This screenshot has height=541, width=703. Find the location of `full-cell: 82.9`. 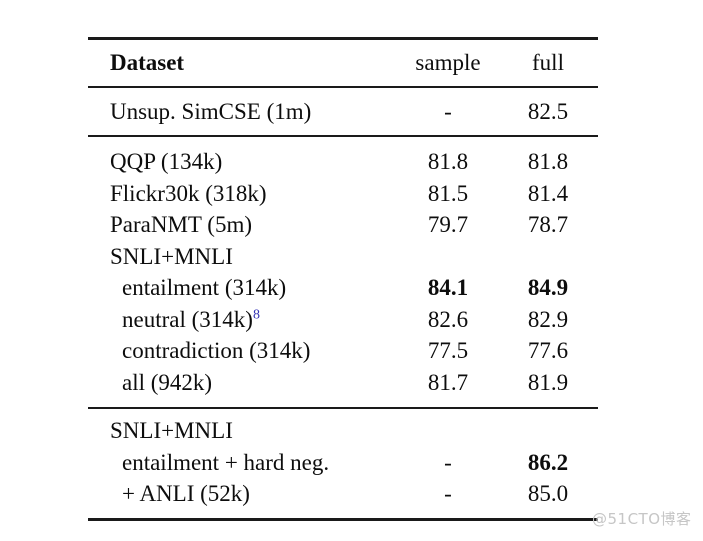

full-cell: 82.9 is located at coordinates (548, 319).